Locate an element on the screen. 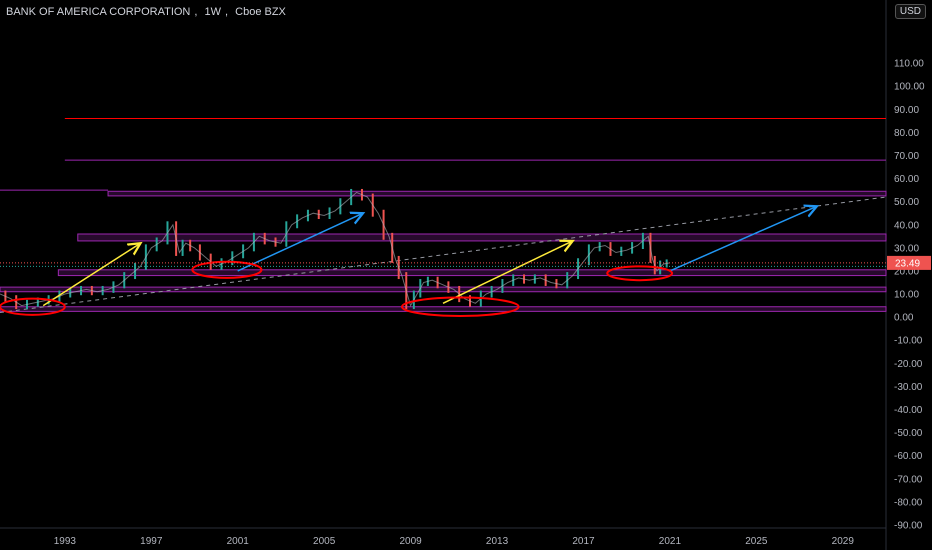 The height and width of the screenshot is (550, 932). x-tick-label: 2009 is located at coordinates (410, 541).